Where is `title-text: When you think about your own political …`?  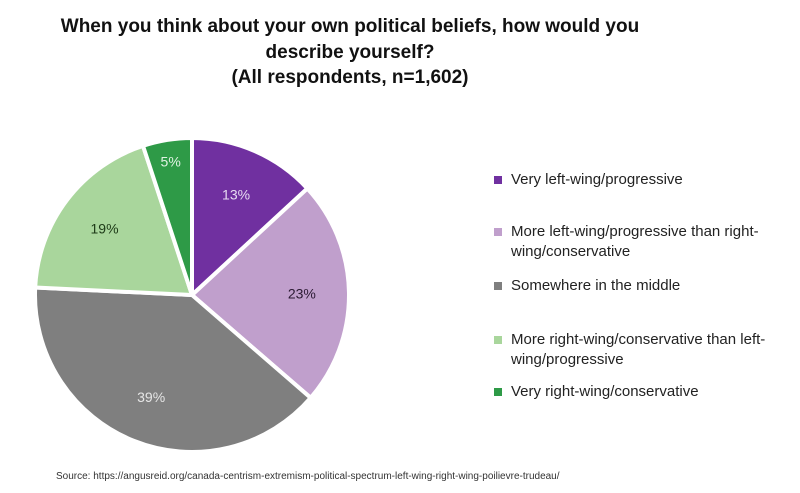
title-text: When you think about your own political … is located at coordinates (350, 39).